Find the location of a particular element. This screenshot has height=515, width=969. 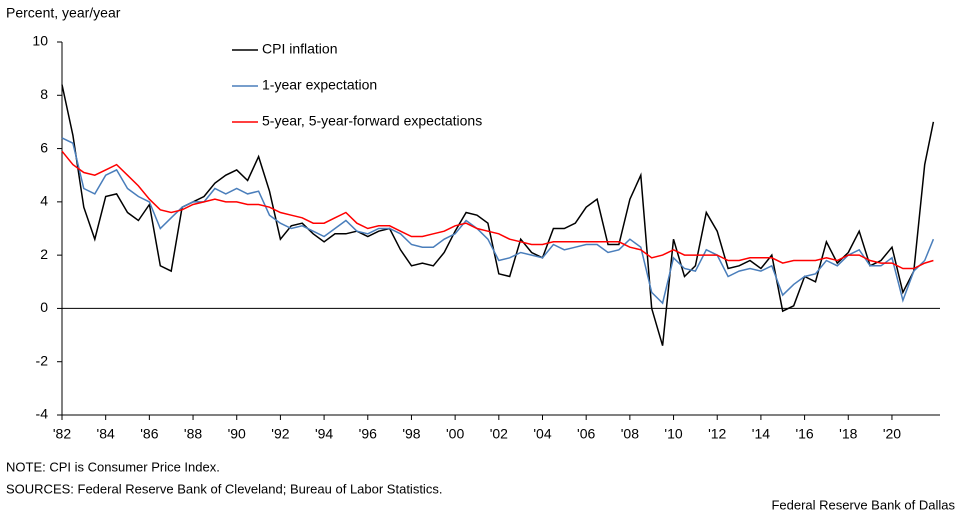

x-tick-label: '20 is located at coordinates (892, 434).